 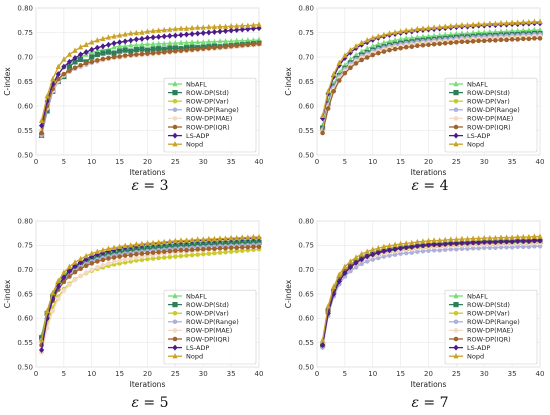 What do you see at coordinates (231, 374) in the screenshot?
I see `x-tick-label: 35` at bounding box center [231, 374].